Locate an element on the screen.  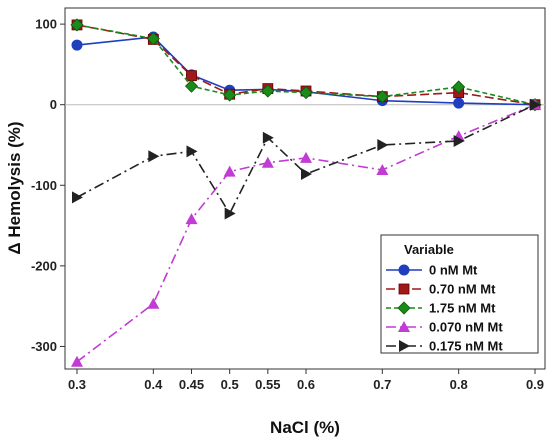
x-tick-label: 0.8 is located at coordinates (459, 384).